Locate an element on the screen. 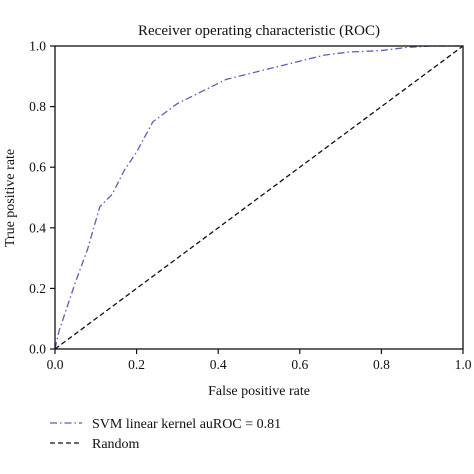 Image resolution: width=474 pixels, height=474 pixels. legend: SVM linear kernel auROC = 0.81 Random is located at coordinates (165, 434).